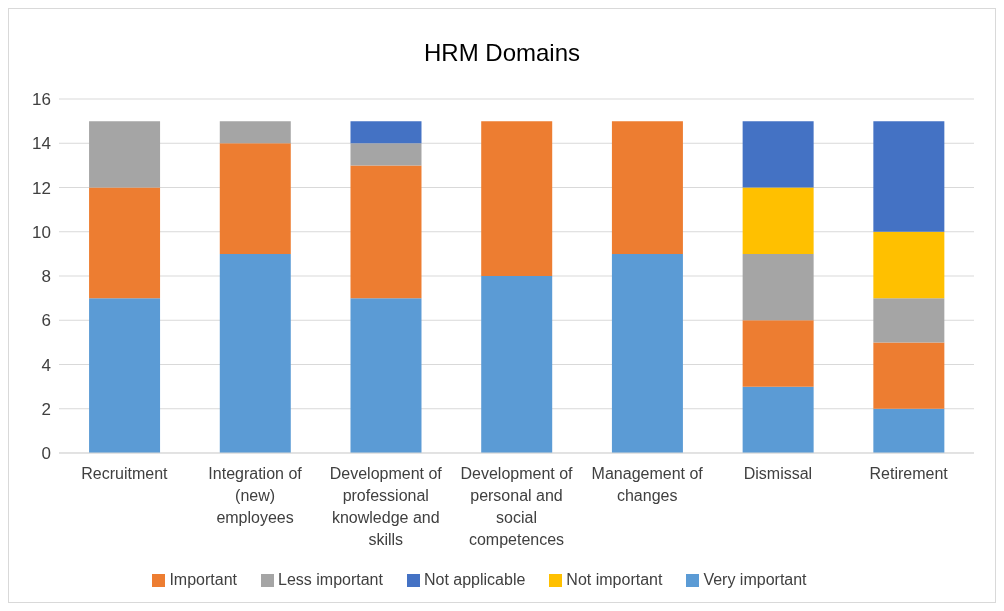 This screenshot has height=611, width=1004. What do you see at coordinates (46, 365) in the screenshot?
I see `y-tick-label: 4` at bounding box center [46, 365].